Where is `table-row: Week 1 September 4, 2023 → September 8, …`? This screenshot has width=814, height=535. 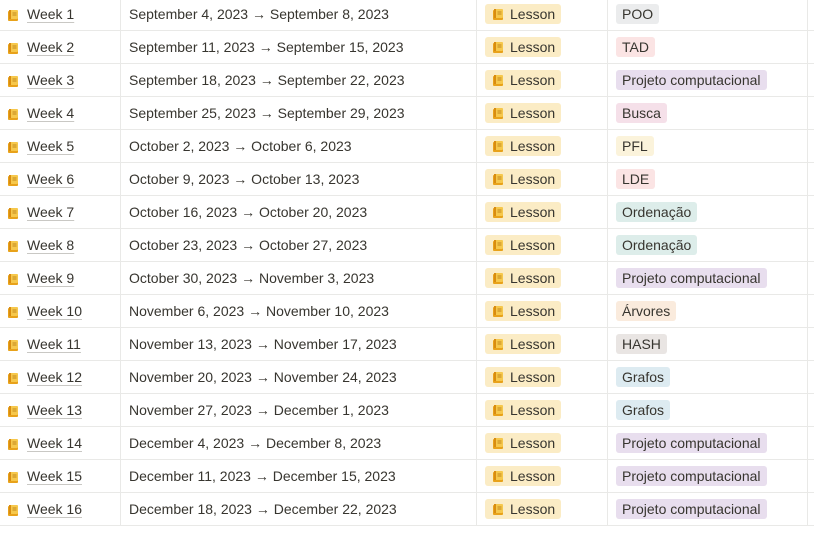
table-row: Week 1 September 4, 2023 → September 8, … is located at coordinates (407, 15).